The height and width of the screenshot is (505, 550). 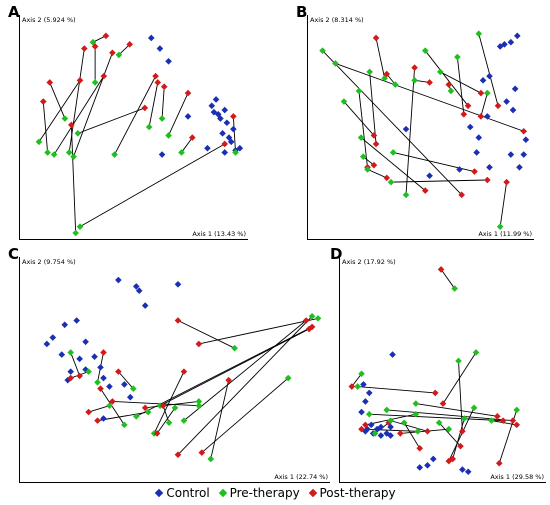 What do you see at coordinates (302, 12) in the screenshot?
I see `panel-label-b: B` at bounding box center [302, 12].